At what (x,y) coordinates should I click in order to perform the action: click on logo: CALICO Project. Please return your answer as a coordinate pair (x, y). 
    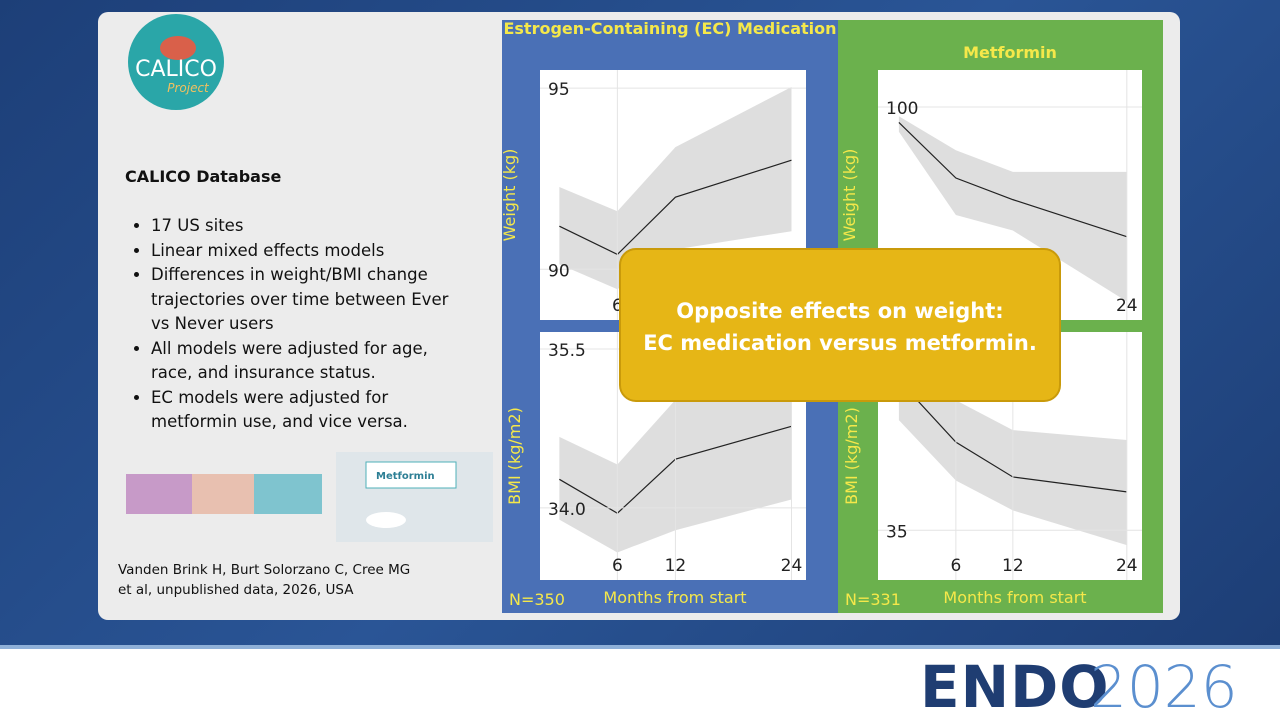
    Looking at the image, I should click on (176, 62).